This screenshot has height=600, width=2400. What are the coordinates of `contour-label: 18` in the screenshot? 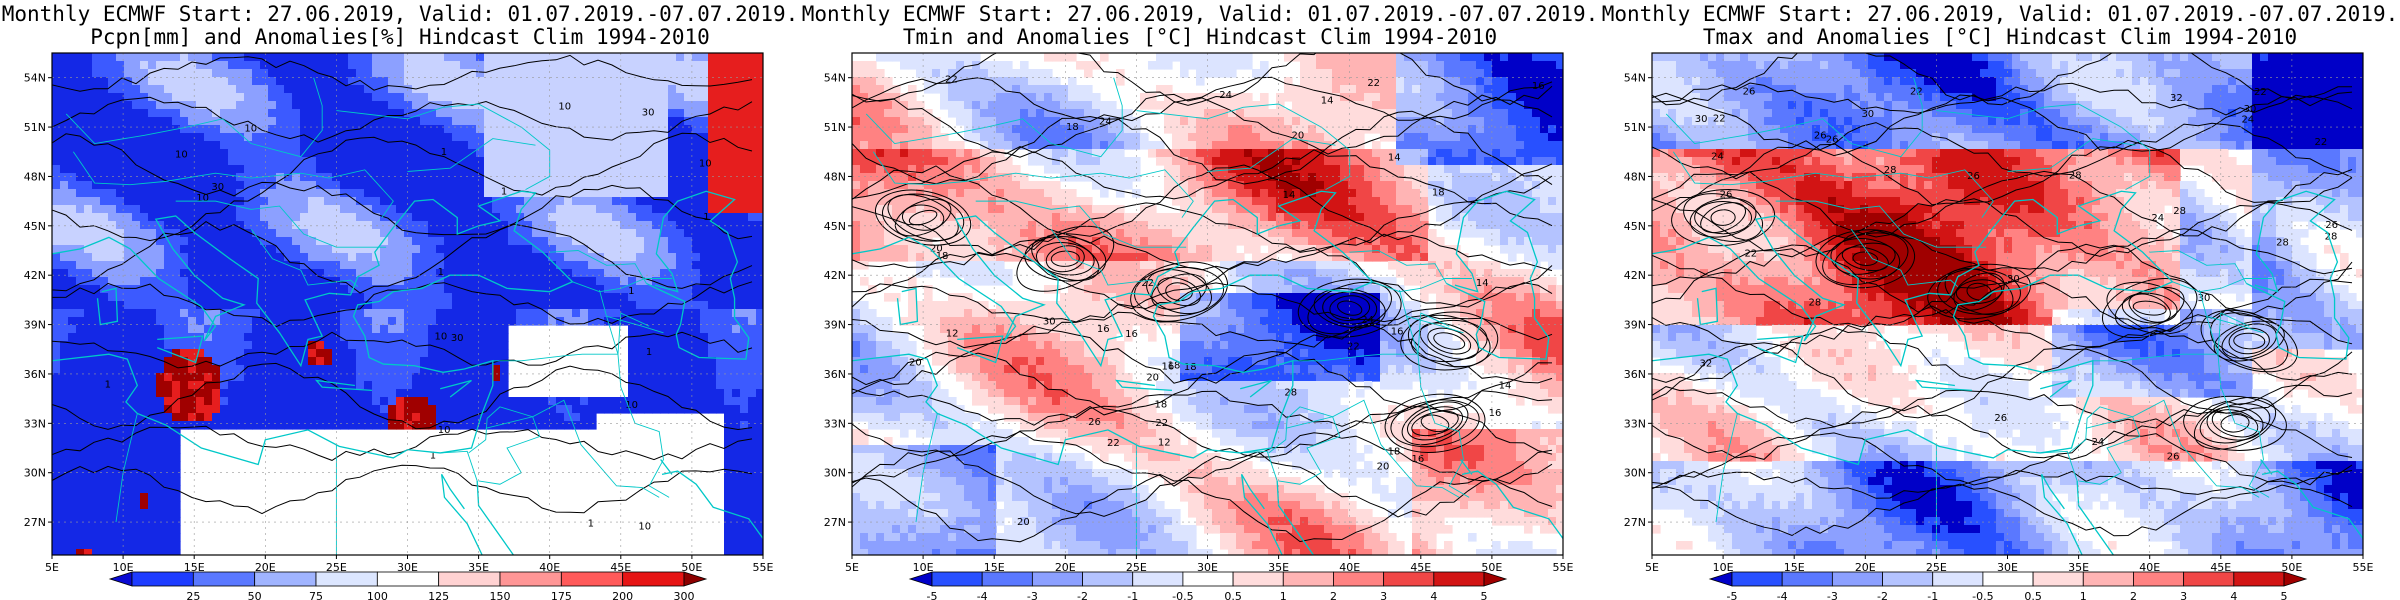 It's located at (1174, 365).